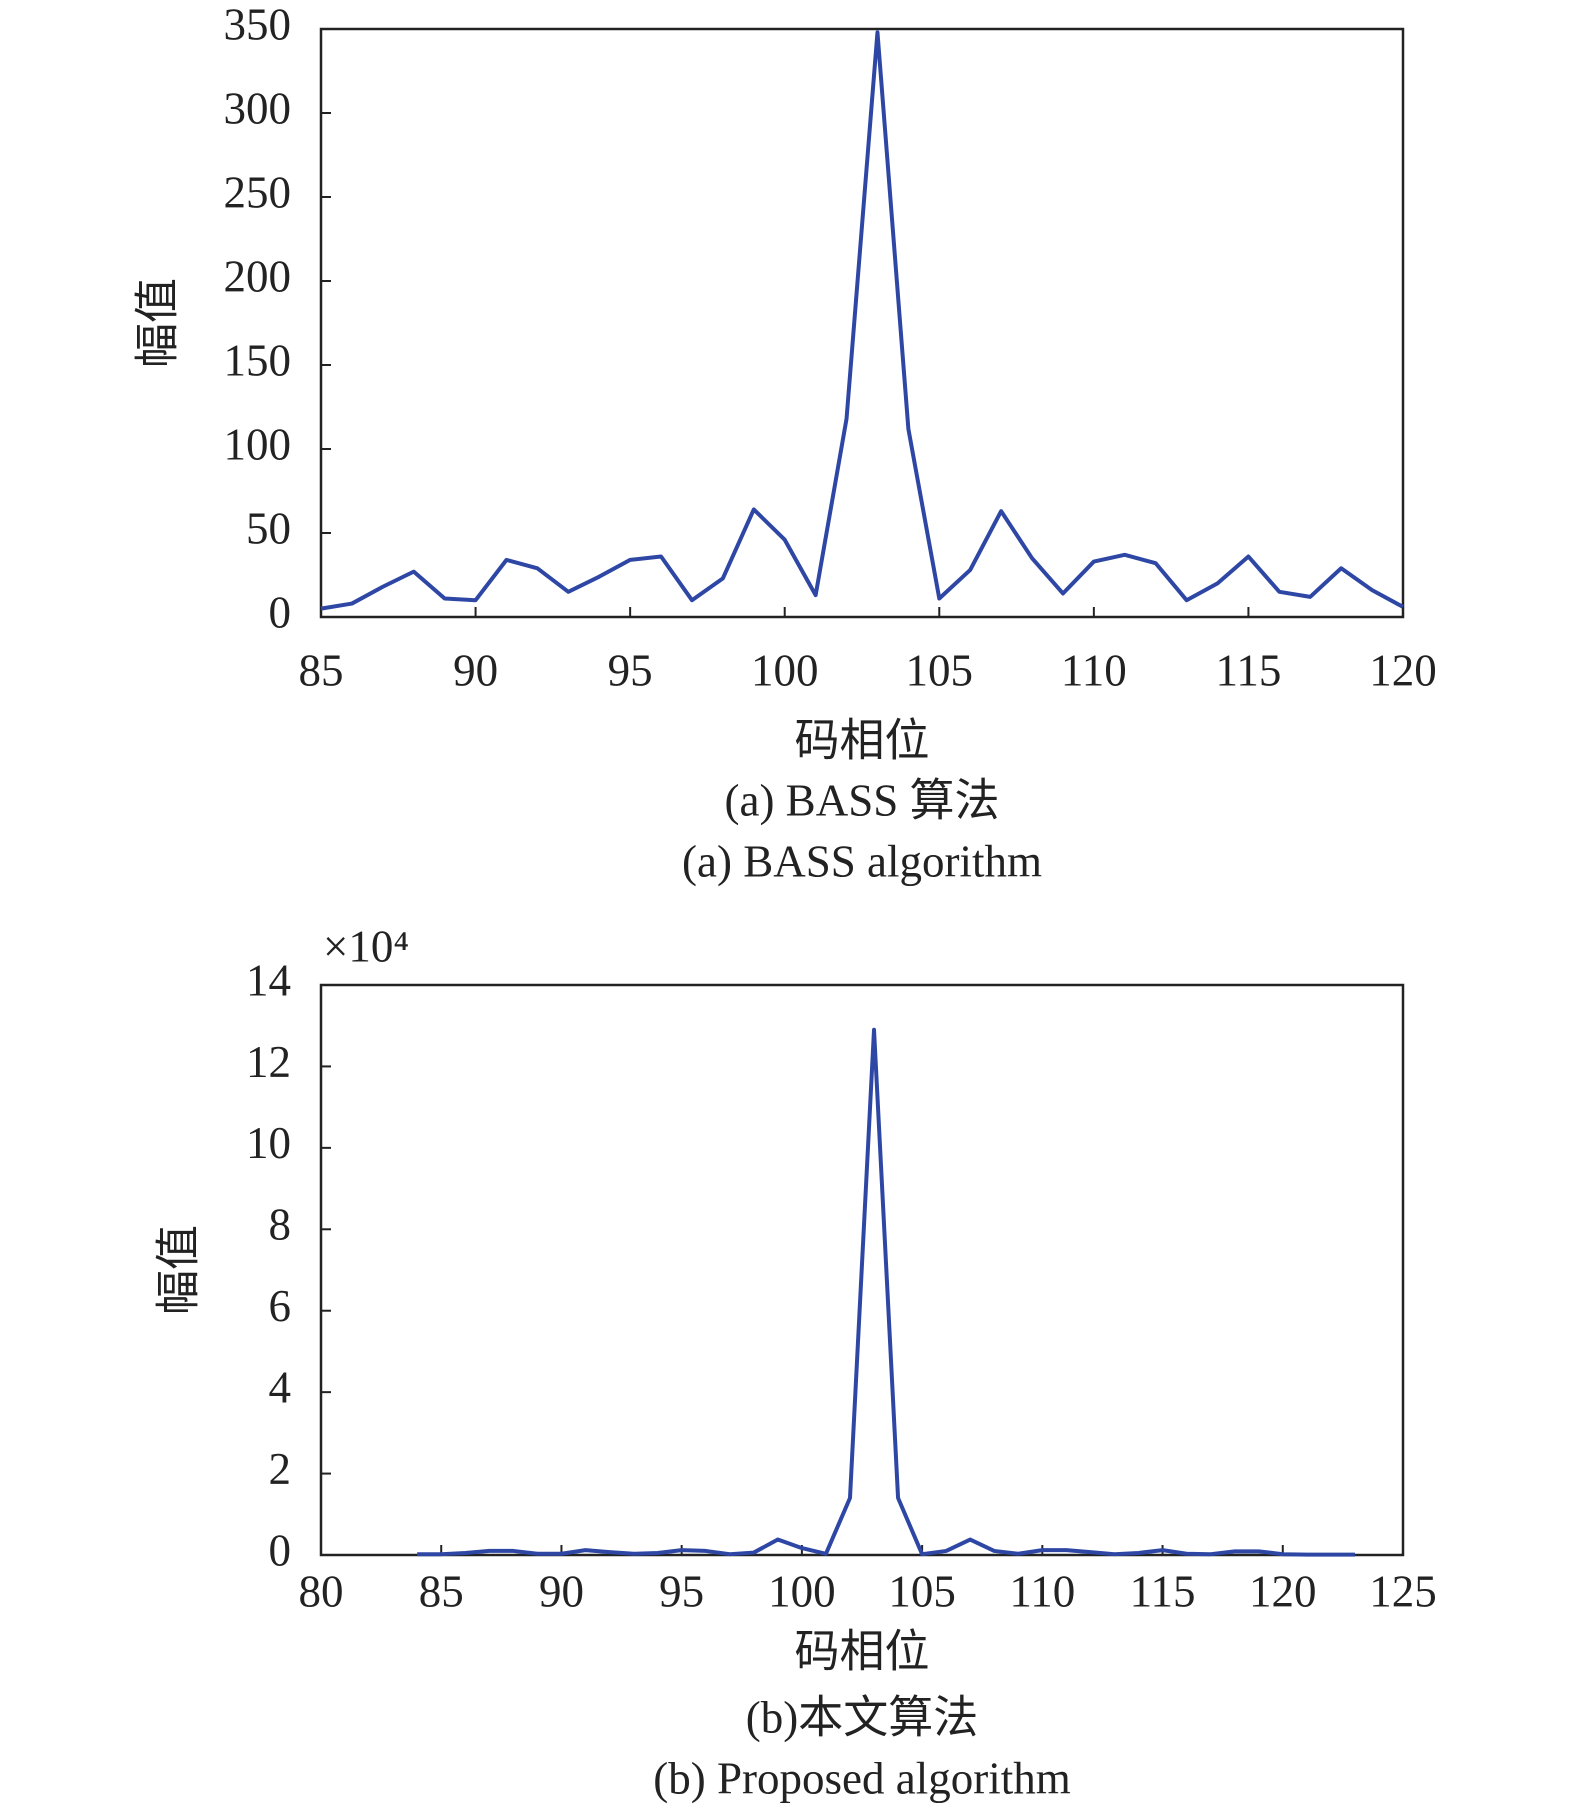  What do you see at coordinates (862, 1717) in the screenshot?
I see `caption: (b)本文算法` at bounding box center [862, 1717].